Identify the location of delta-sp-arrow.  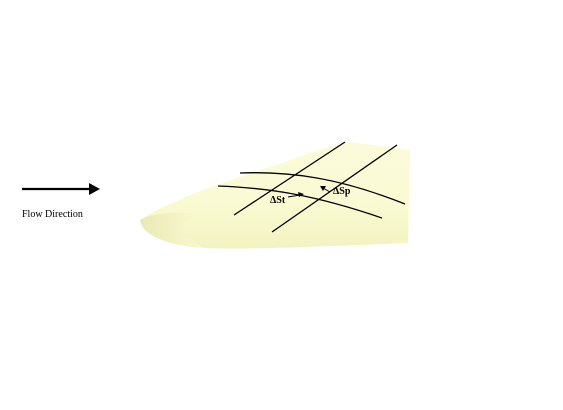
(325, 189).